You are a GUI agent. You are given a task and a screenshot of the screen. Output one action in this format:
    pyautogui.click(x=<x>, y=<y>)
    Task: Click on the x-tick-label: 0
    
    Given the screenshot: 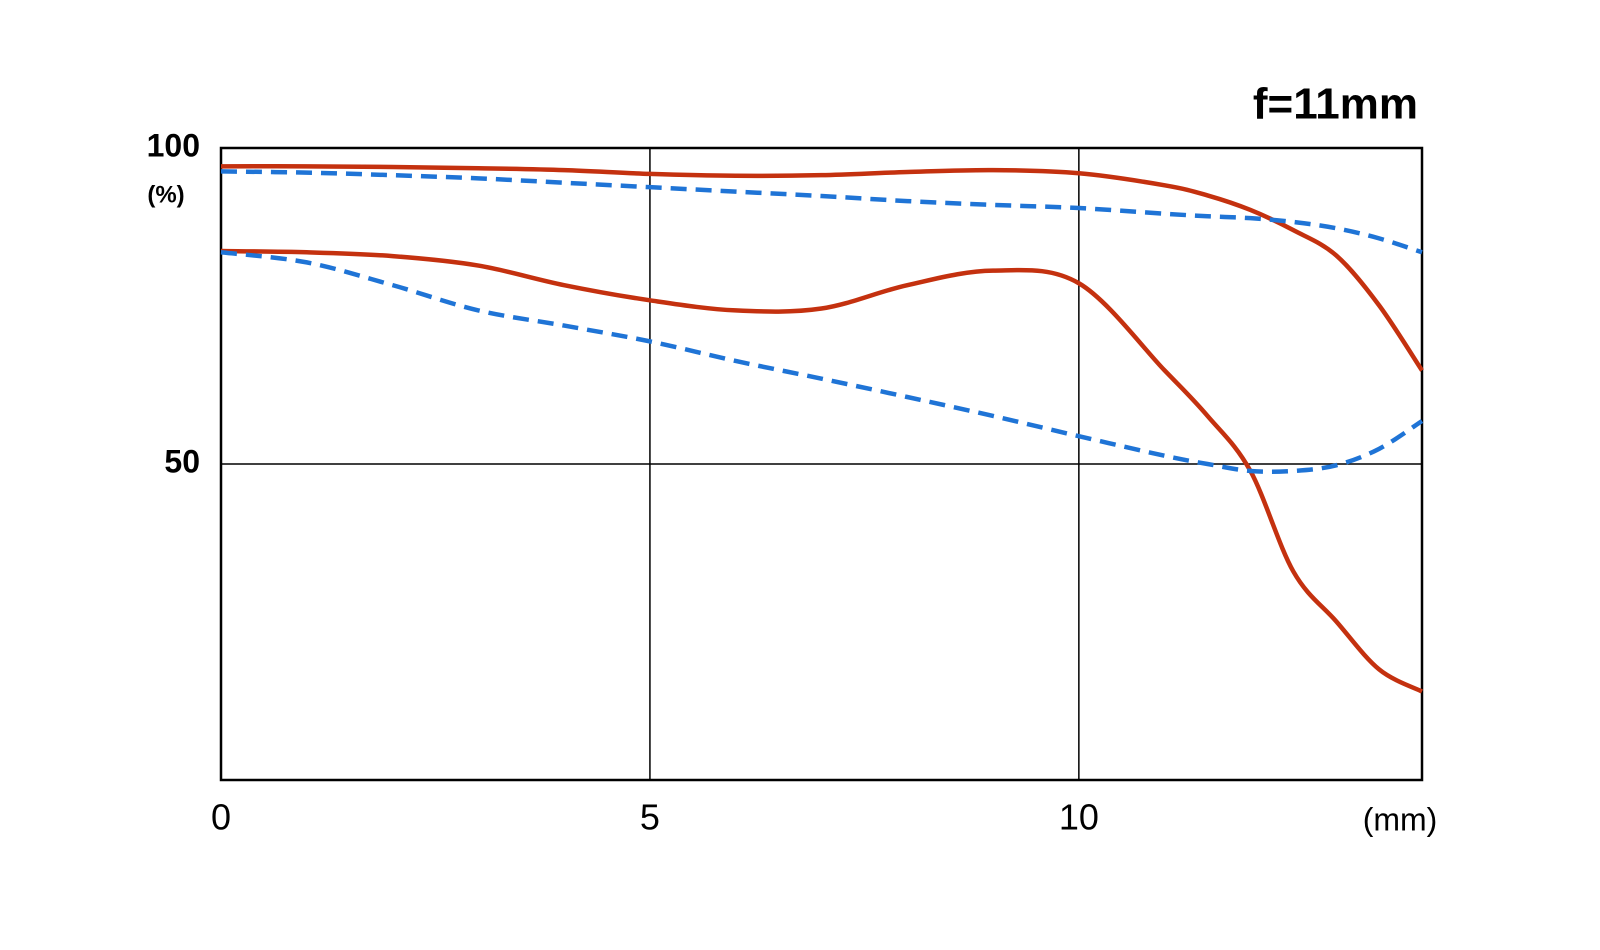 What is the action you would take?
    pyautogui.click(x=221, y=817)
    